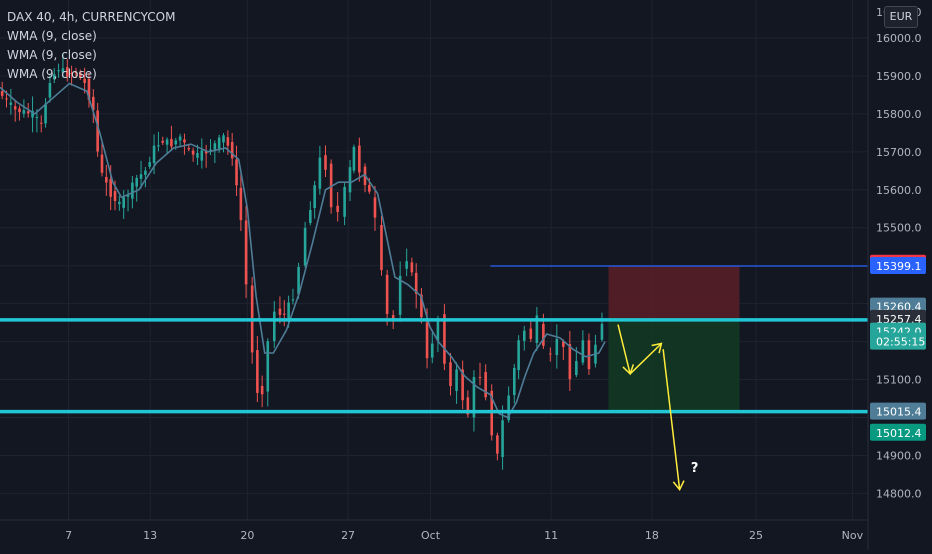 This screenshot has height=554, width=932. Describe the element at coordinates (91, 17) in the screenshot. I see `symbol-title: DAX 40, 4h, CURRENCYCOM` at that location.